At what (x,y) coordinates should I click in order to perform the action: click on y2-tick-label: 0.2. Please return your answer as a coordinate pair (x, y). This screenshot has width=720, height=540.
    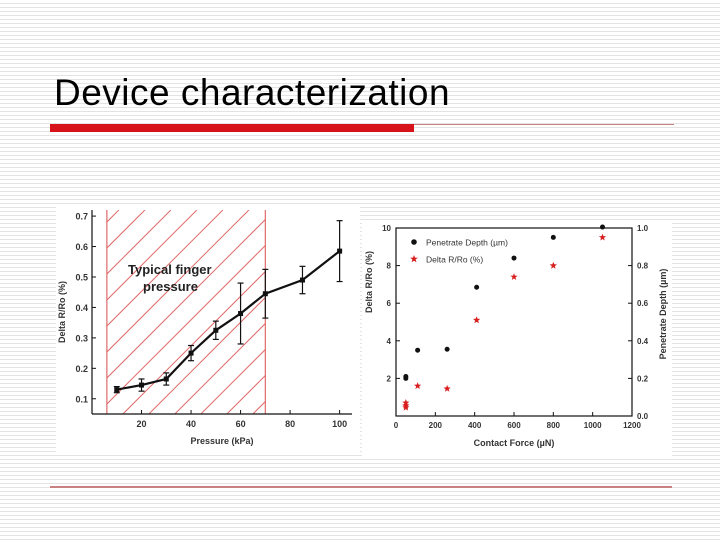
    Looking at the image, I should click on (643, 378).